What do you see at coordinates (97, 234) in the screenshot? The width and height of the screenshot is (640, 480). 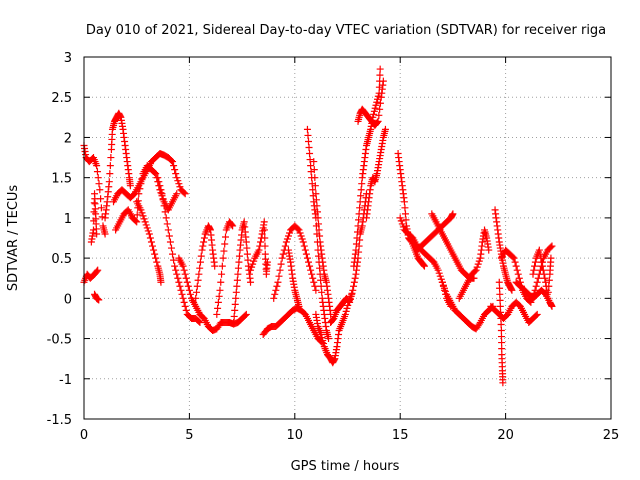 I see `data-point-sat-c` at bounding box center [97, 234].